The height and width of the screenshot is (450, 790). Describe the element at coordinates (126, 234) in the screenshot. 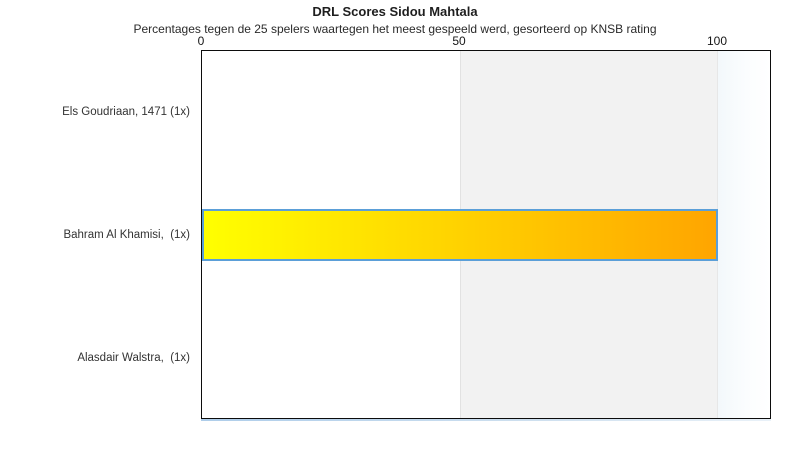

I see `category-label: Bahram Al Khamisi, (1x)` at that location.